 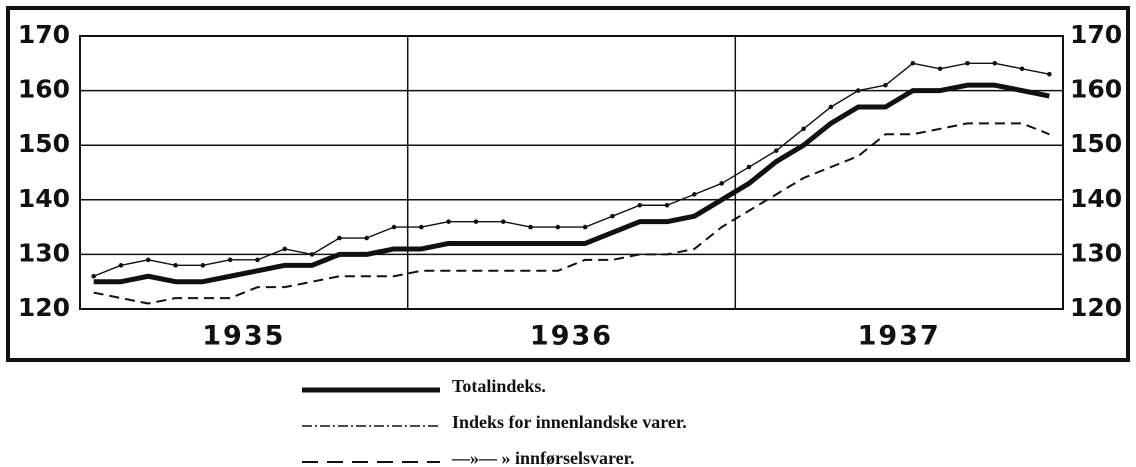 I want to click on year-label: 1935, so click(x=243, y=336).